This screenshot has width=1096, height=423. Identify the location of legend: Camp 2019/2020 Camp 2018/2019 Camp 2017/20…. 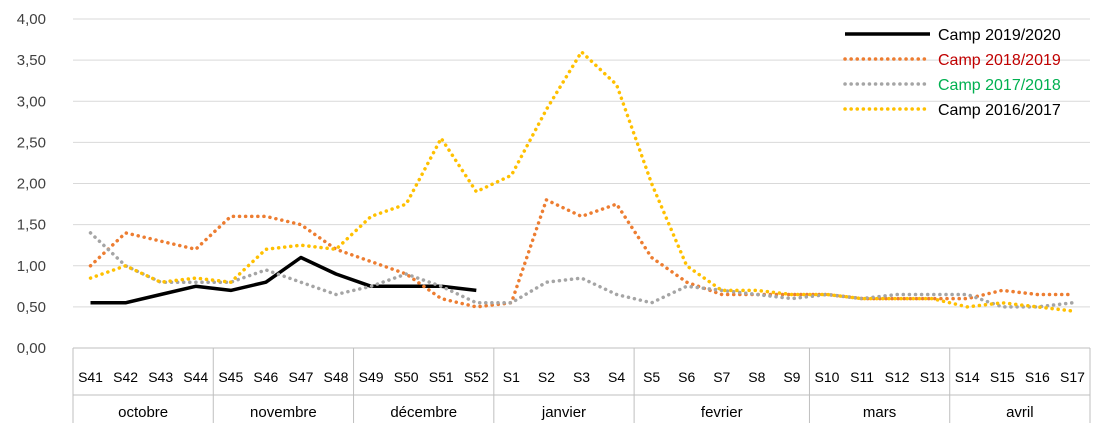
(952, 73).